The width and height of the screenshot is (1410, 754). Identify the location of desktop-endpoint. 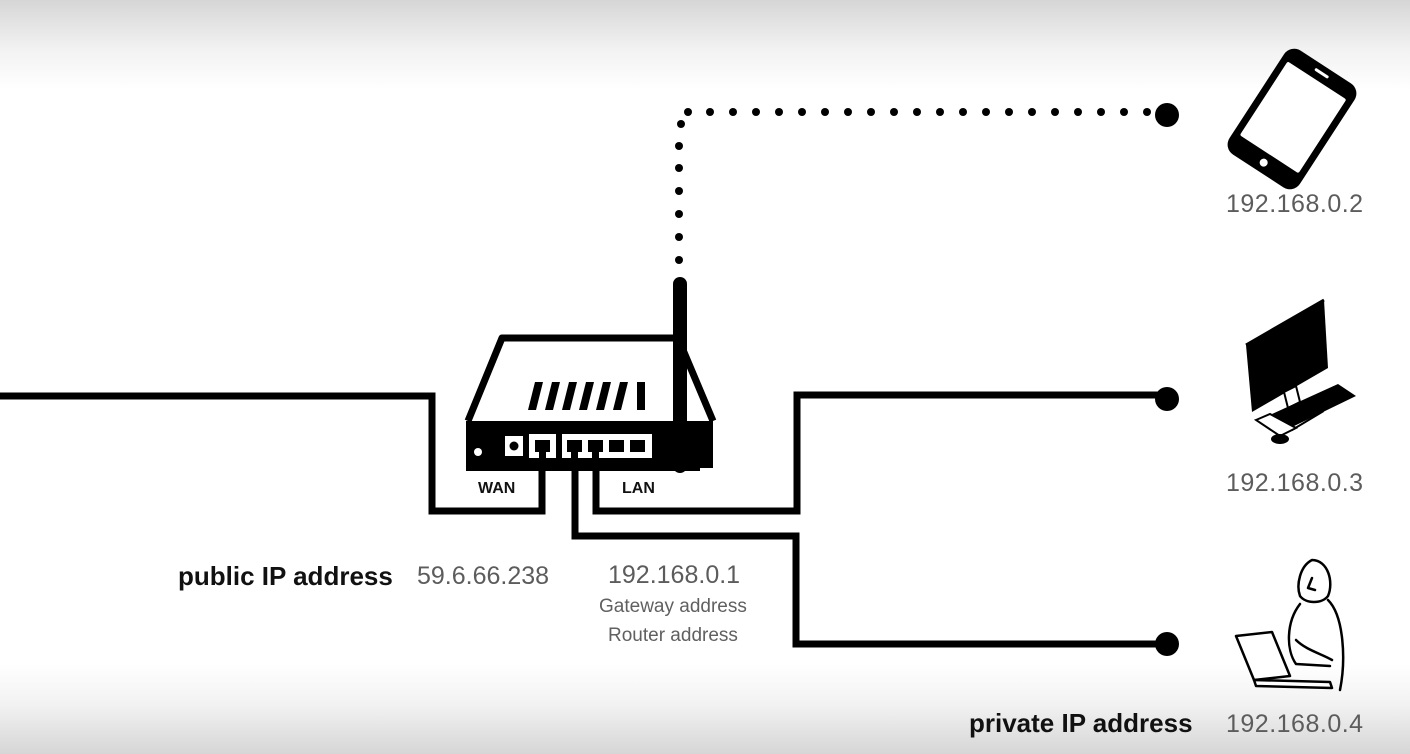
(1167, 399).